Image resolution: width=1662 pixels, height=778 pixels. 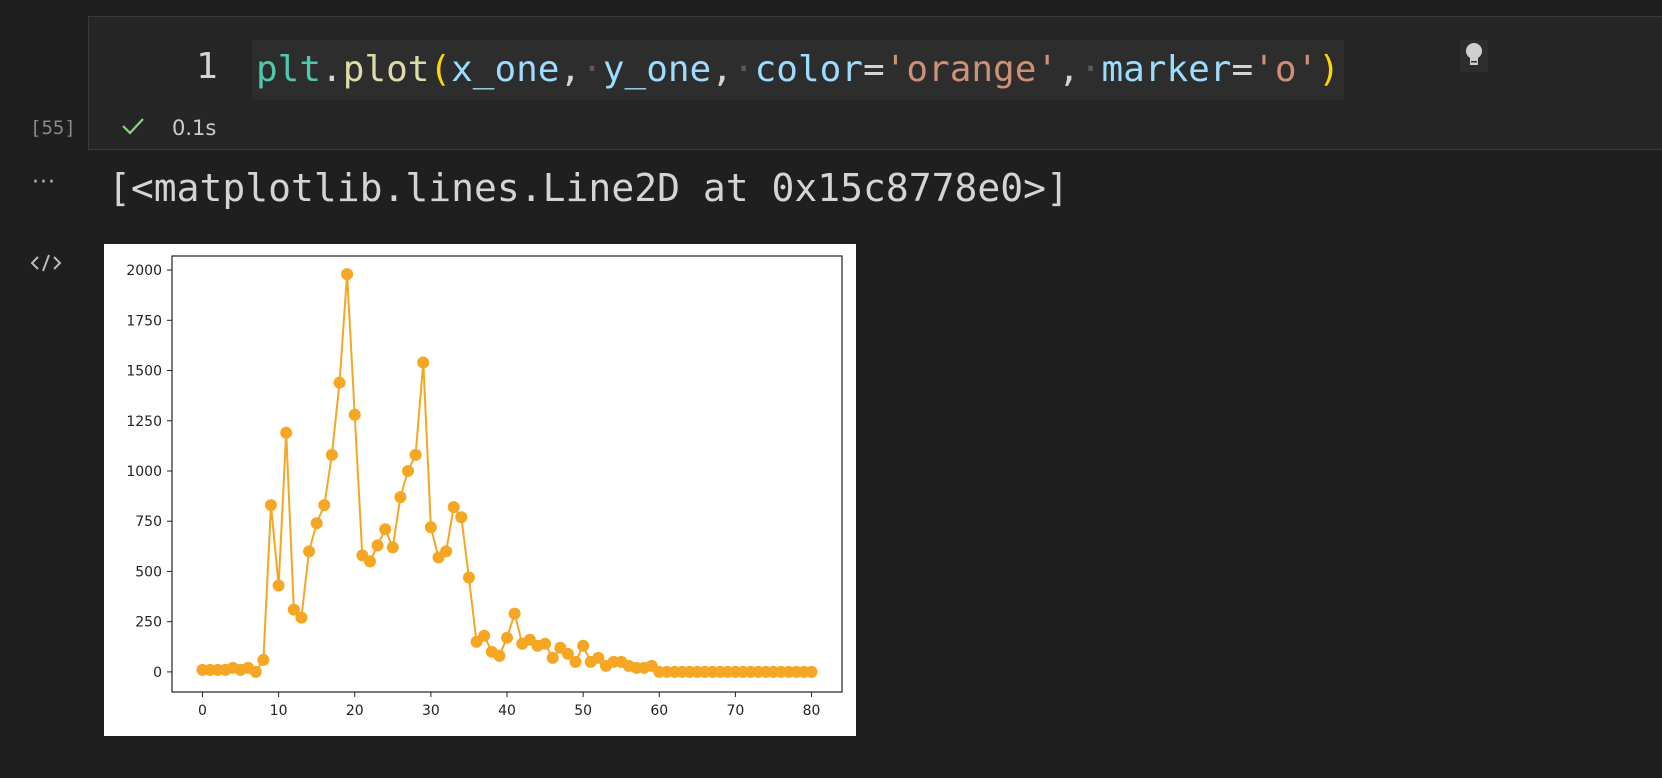 What do you see at coordinates (194, 128) in the screenshot?
I see `execution-duration: 0.1s` at bounding box center [194, 128].